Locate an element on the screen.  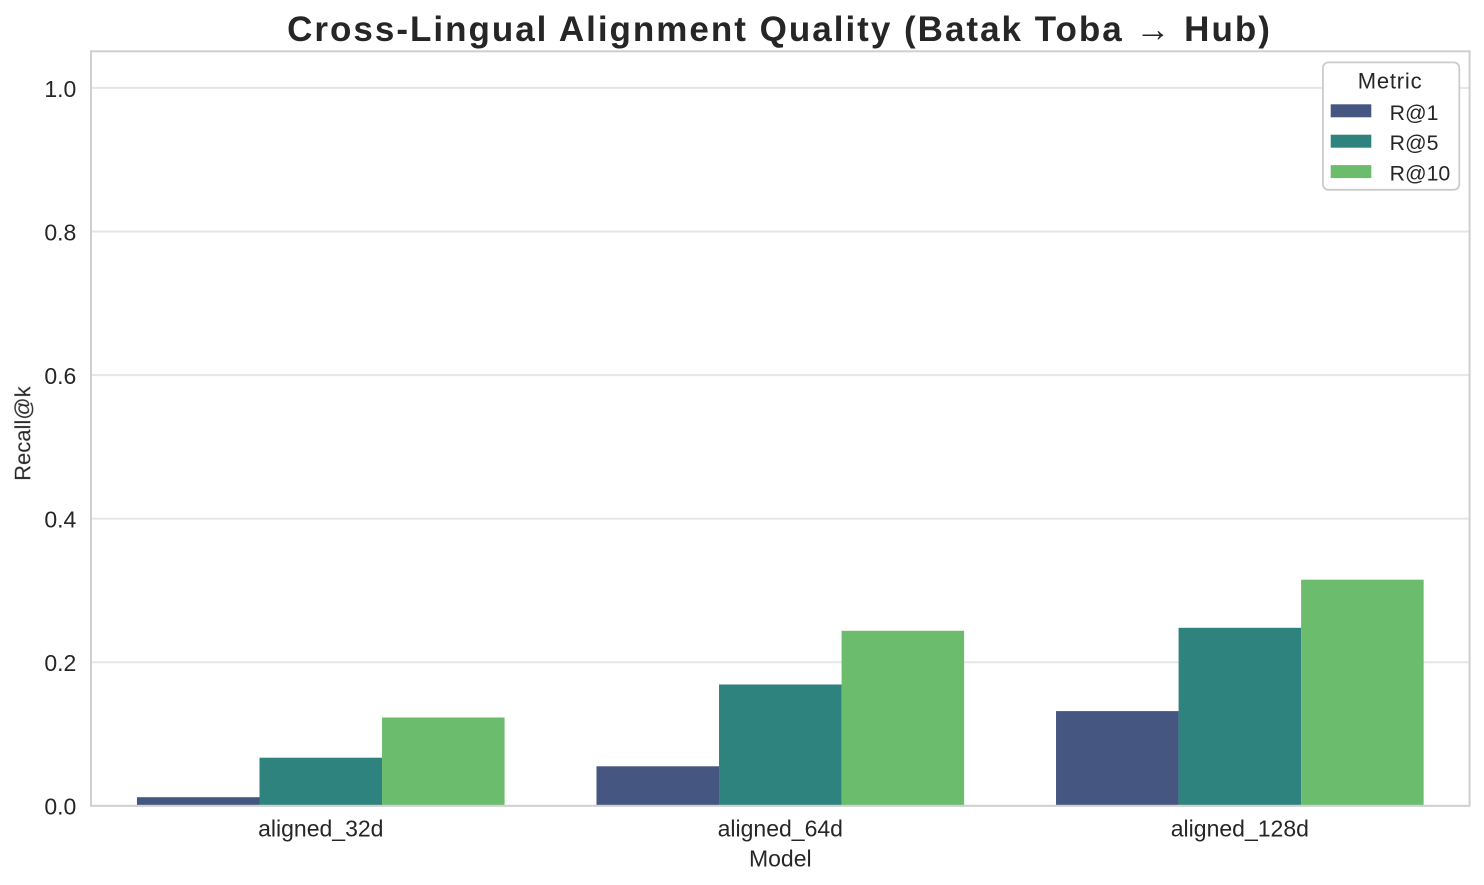
svg-text: 0.6 is located at coordinates (60, 376).